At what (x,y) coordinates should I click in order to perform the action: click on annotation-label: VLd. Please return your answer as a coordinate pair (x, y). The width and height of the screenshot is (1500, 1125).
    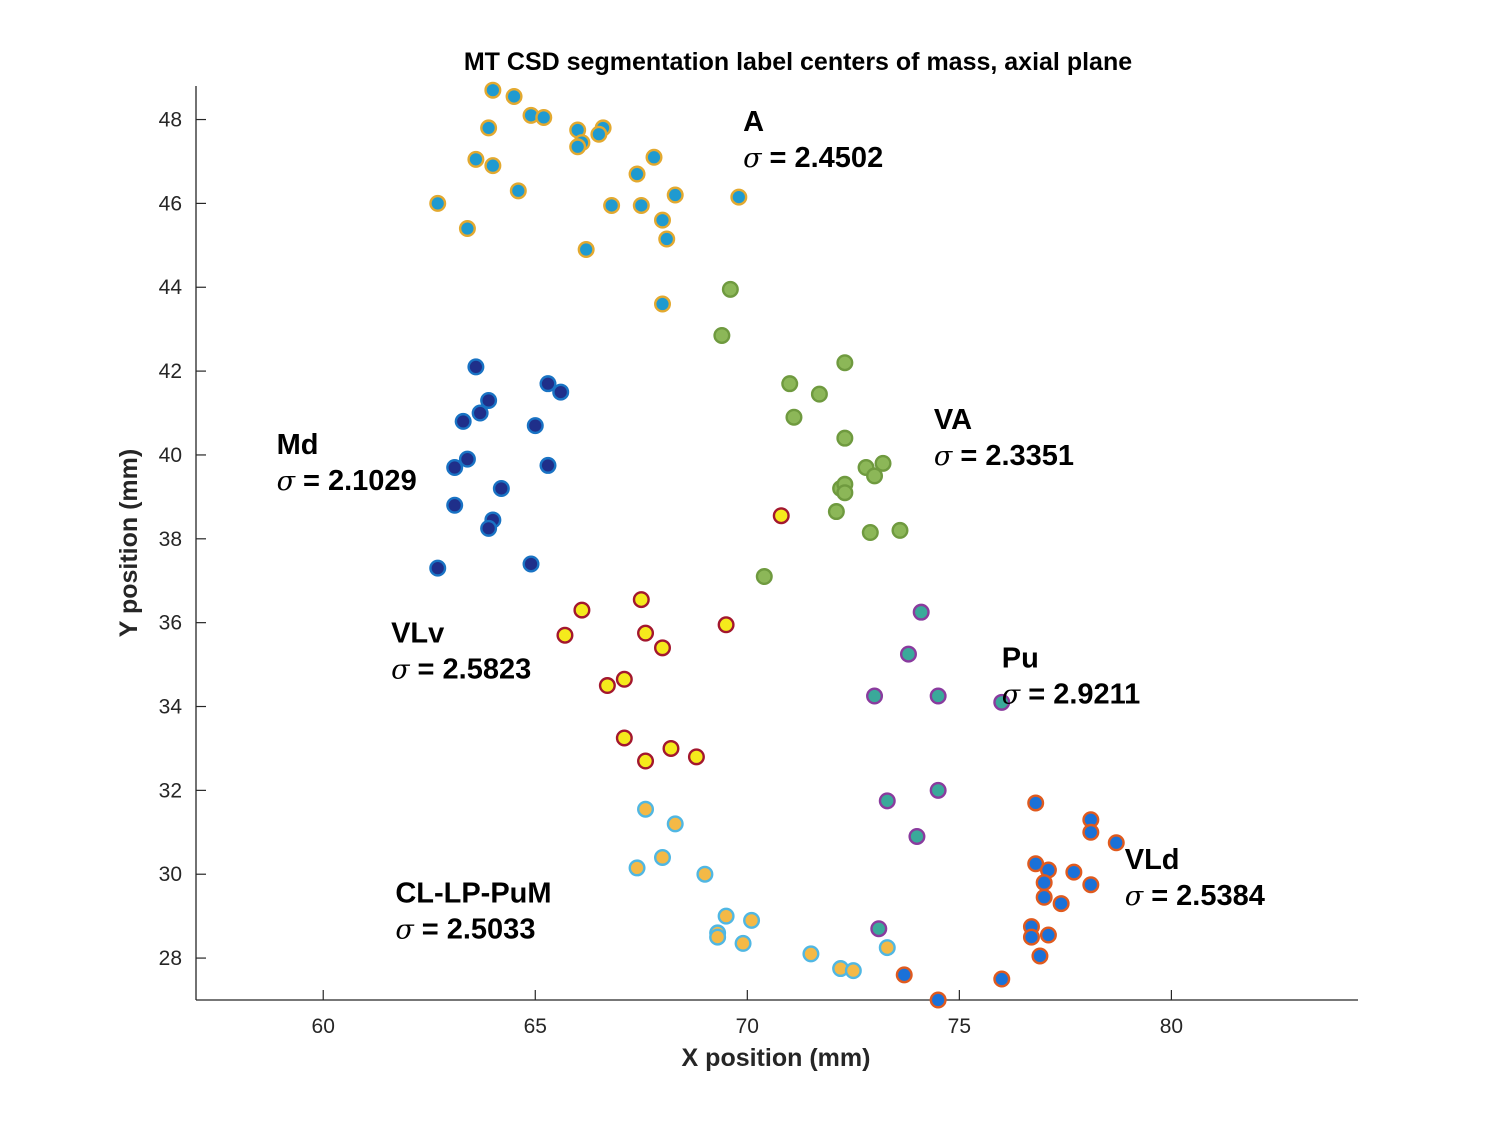
    Looking at the image, I should click on (1152, 860).